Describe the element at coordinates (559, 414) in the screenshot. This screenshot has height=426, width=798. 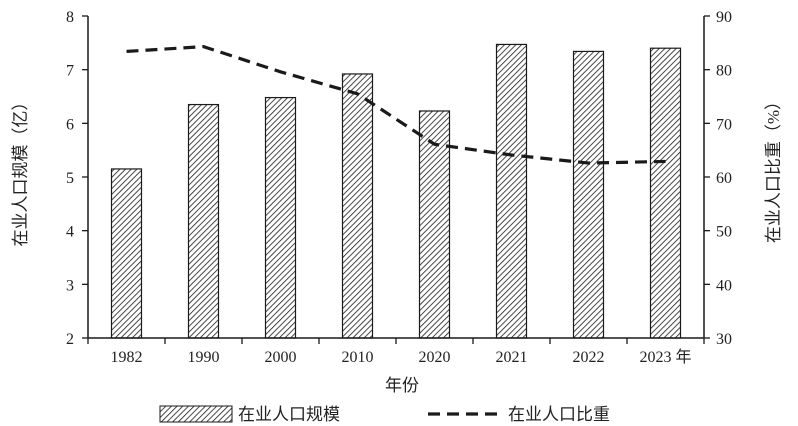
I see `legend-line-label: 在业人口比重` at that location.